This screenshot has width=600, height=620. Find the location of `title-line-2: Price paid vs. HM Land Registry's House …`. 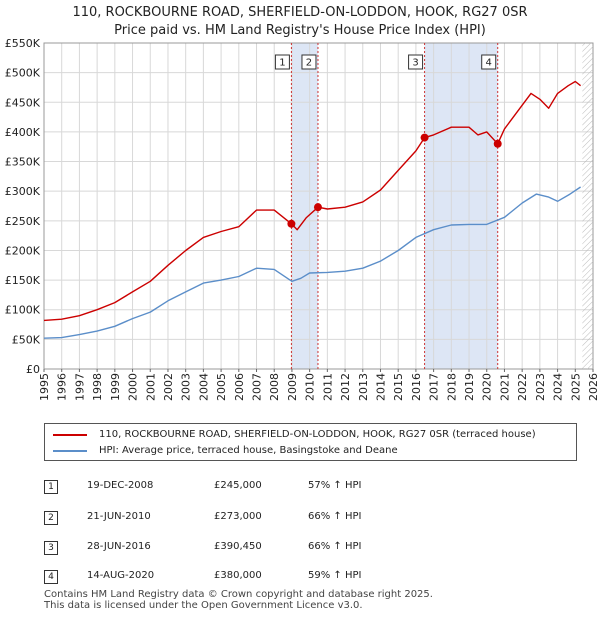

title-line-2: Price paid vs. HM Land Registry's House … is located at coordinates (300, 30).